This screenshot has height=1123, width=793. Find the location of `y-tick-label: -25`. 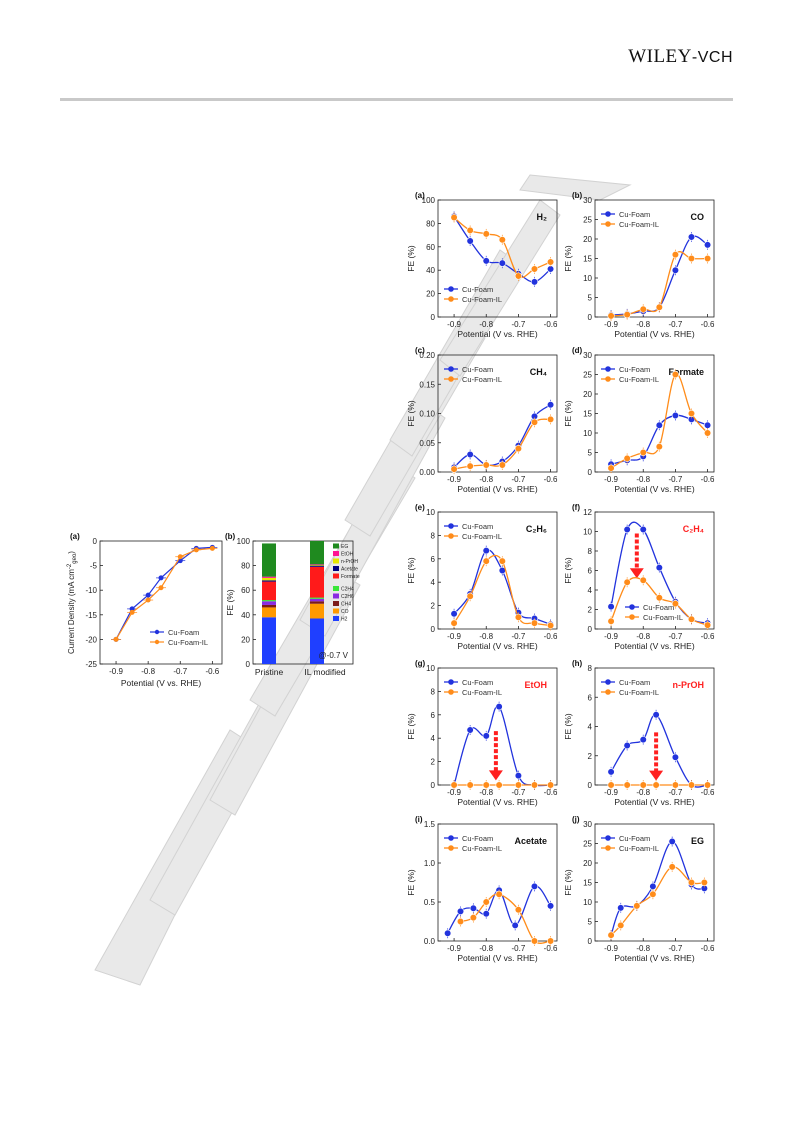

y-tick-label: -25 is located at coordinates (91, 664).